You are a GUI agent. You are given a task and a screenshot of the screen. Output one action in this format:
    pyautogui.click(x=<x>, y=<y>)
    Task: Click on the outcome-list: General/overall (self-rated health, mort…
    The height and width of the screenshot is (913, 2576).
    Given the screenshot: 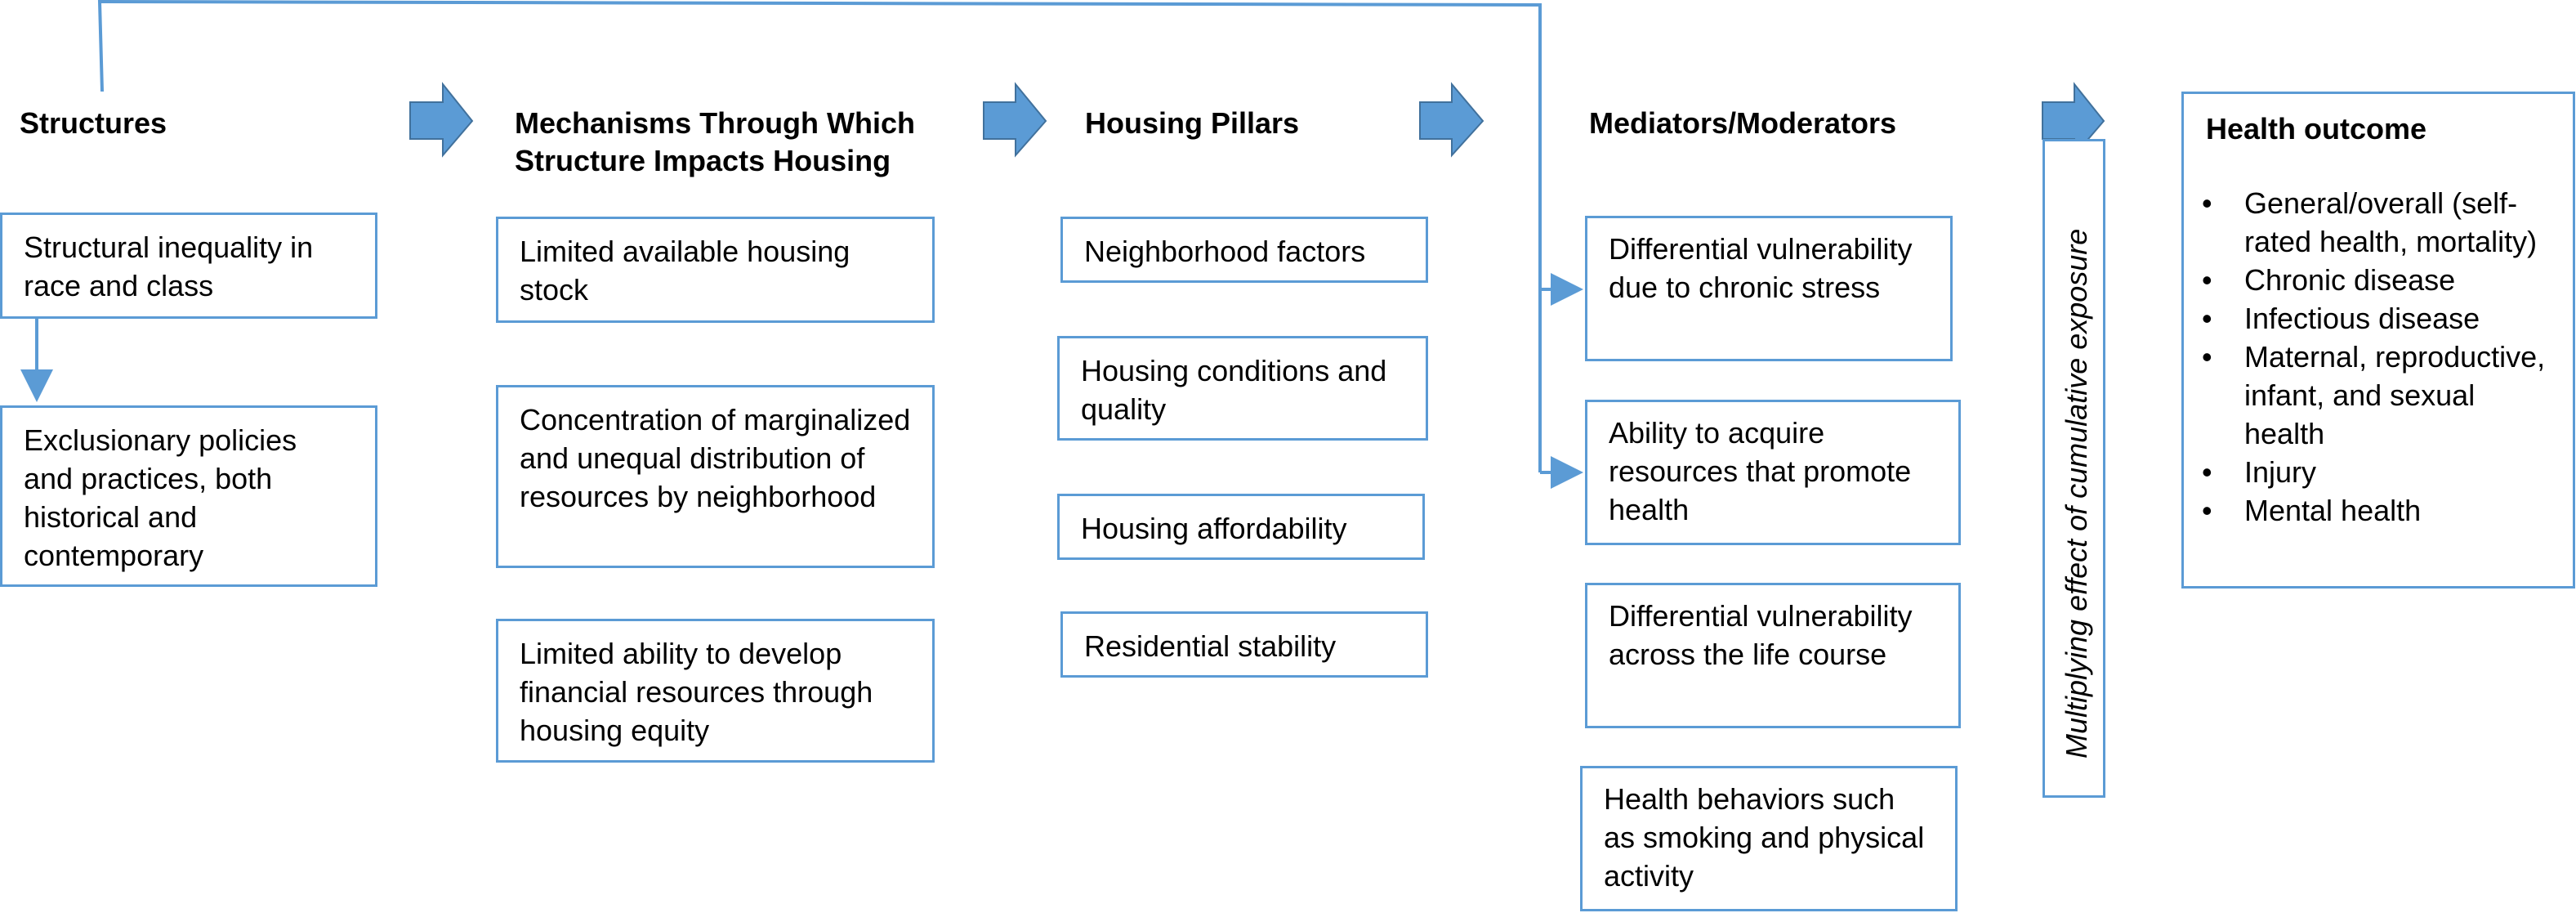 What is the action you would take?
    pyautogui.click(x=2381, y=357)
    